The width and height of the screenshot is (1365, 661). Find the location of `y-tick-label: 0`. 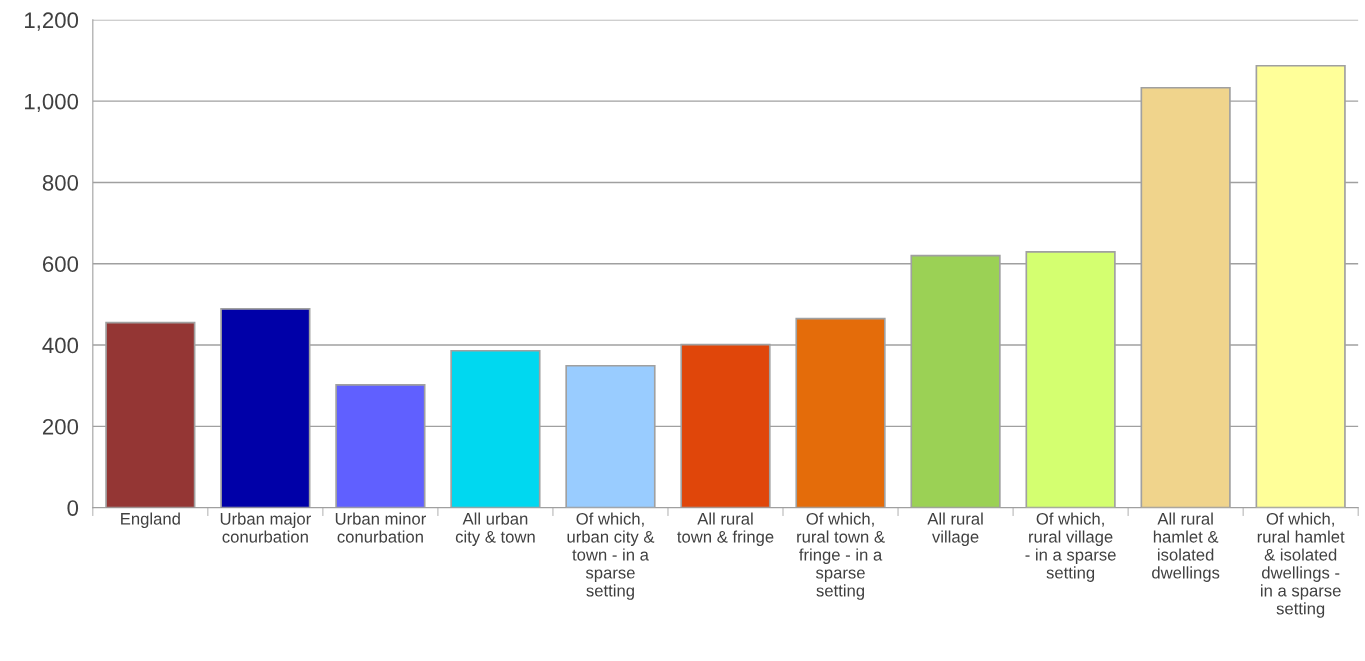

y-tick-label: 0 is located at coordinates (73, 508).